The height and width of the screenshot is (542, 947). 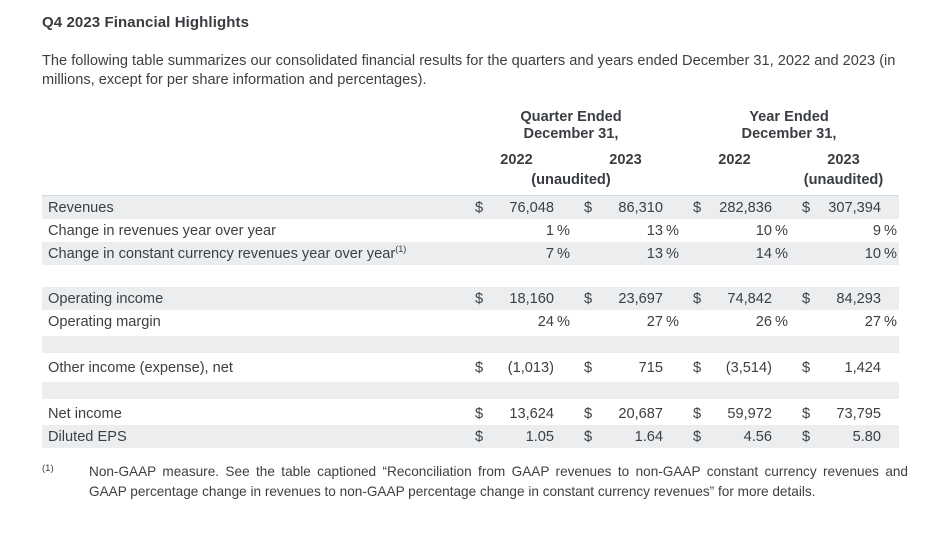 I want to click on column-header-y-2022: 2022, so click(x=734, y=160).